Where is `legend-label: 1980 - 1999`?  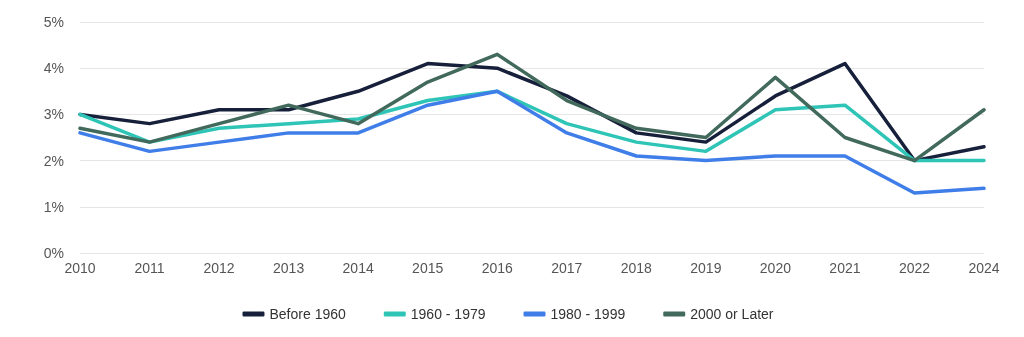 legend-label: 1980 - 1999 is located at coordinates (588, 314).